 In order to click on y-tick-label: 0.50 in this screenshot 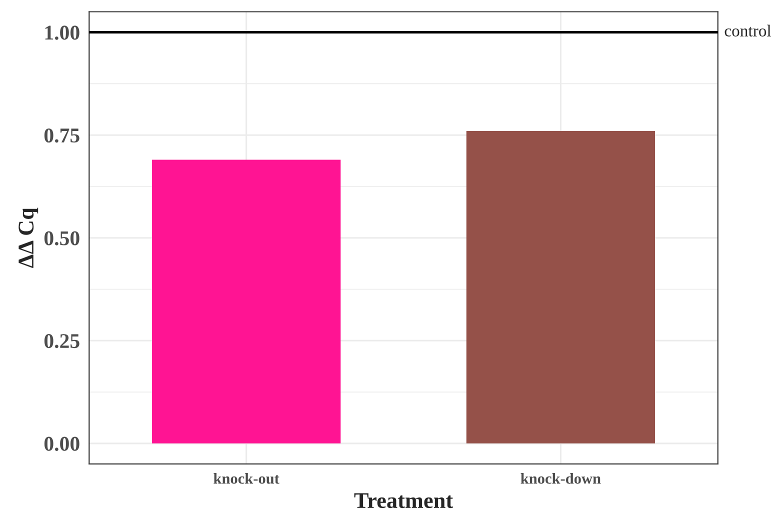, I will do `click(62, 238)`.